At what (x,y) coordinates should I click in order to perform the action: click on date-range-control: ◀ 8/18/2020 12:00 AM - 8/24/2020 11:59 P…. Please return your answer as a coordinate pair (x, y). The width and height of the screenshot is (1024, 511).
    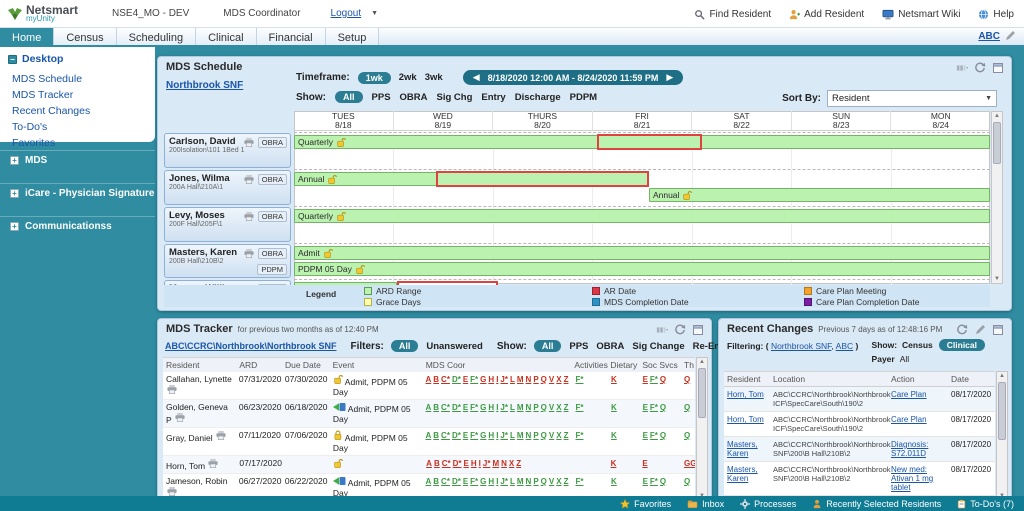
    Looking at the image, I should click on (573, 77).